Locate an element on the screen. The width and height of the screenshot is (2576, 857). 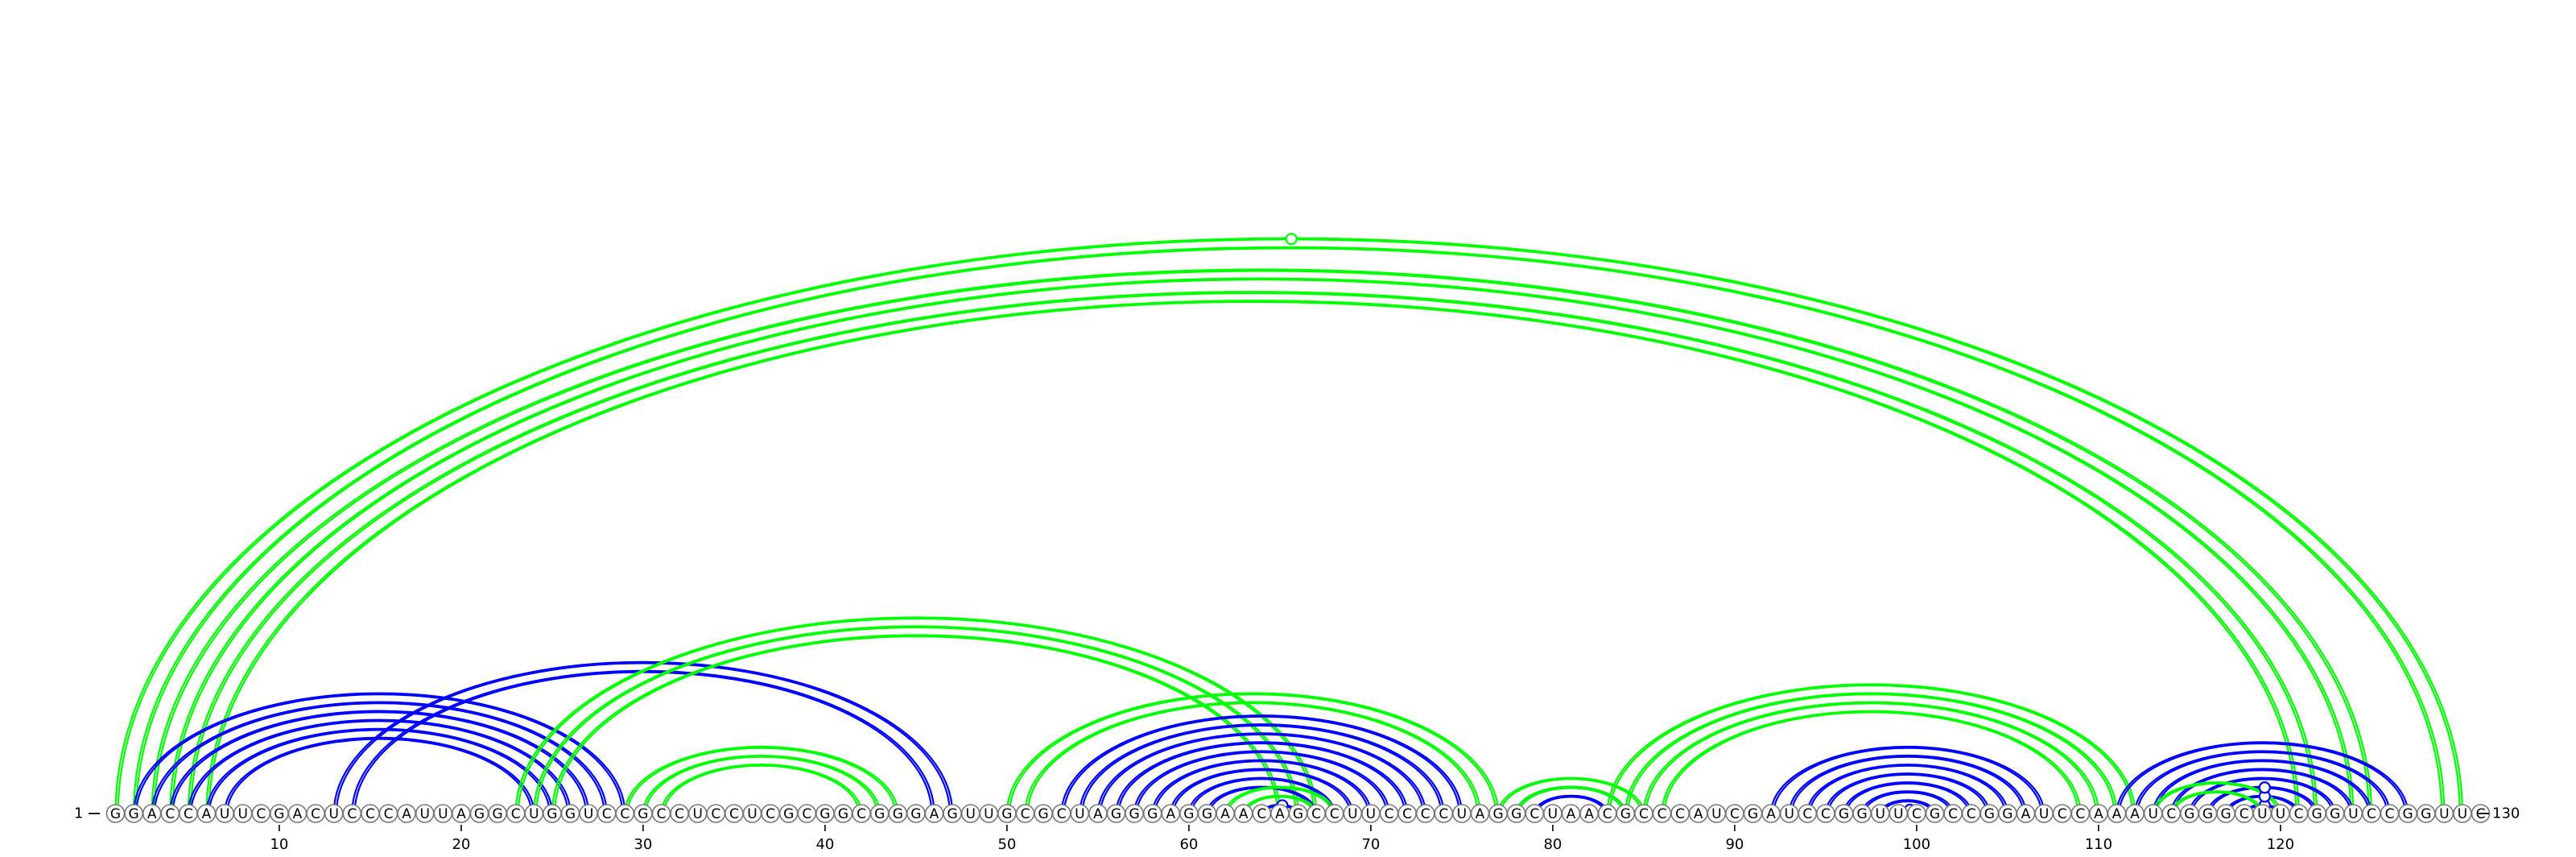
base-pair-arc-94-105-inner is located at coordinates (1907, 789).